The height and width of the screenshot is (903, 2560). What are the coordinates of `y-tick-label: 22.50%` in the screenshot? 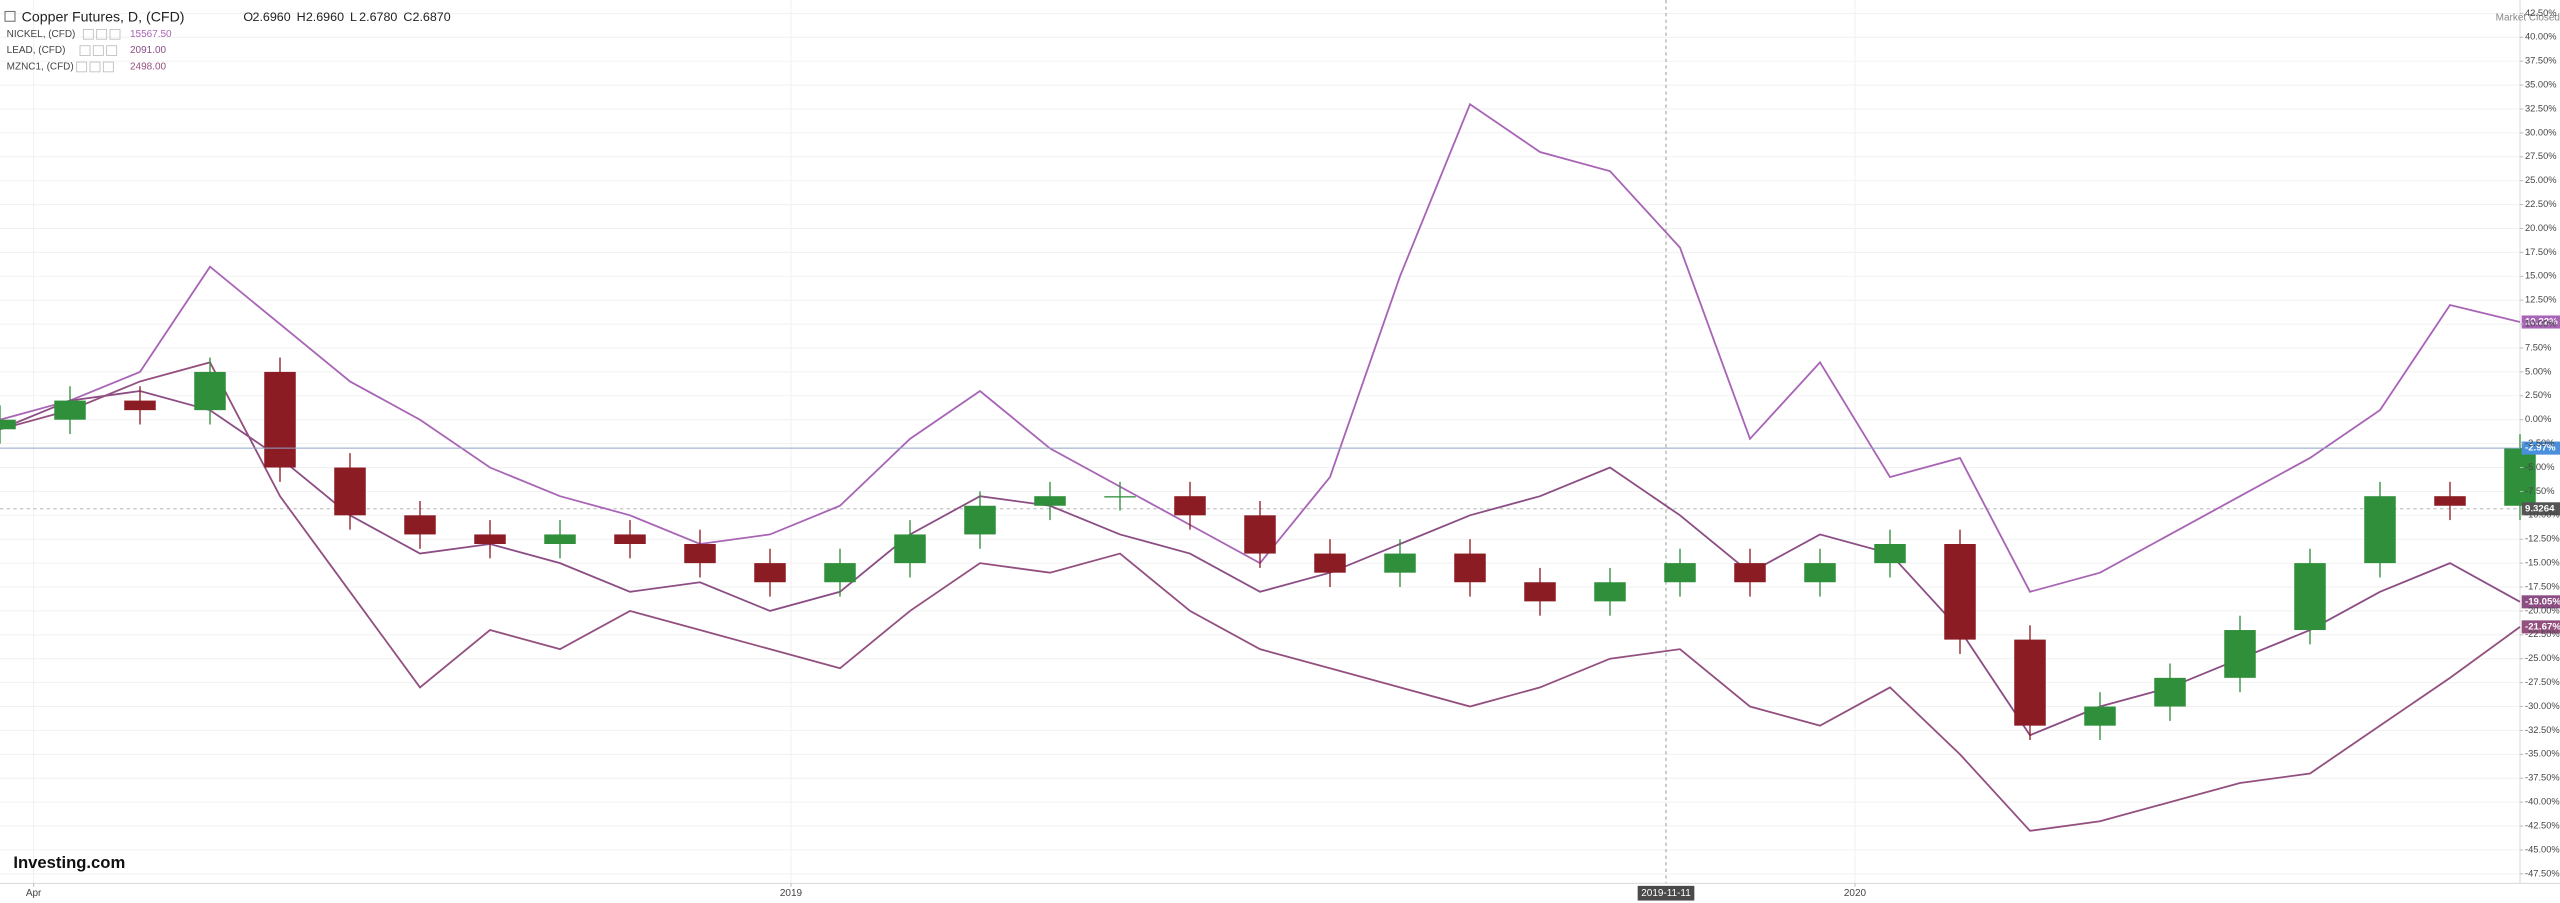 It's located at (2541, 204).